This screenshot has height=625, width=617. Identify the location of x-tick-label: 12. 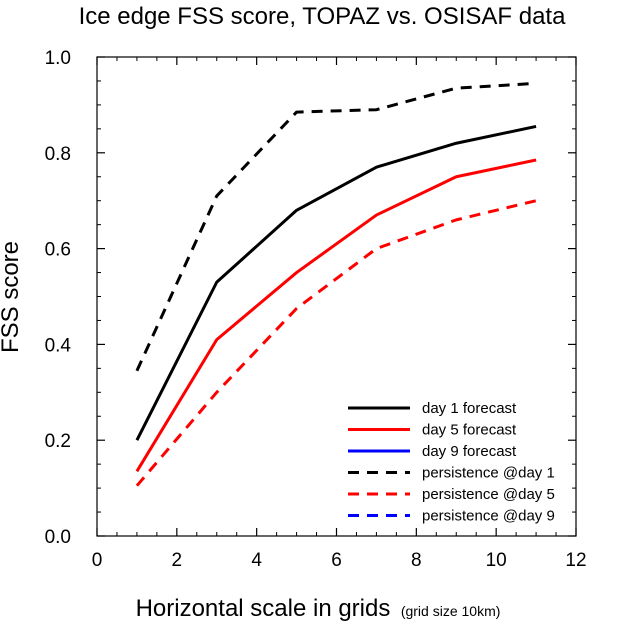
(575, 560).